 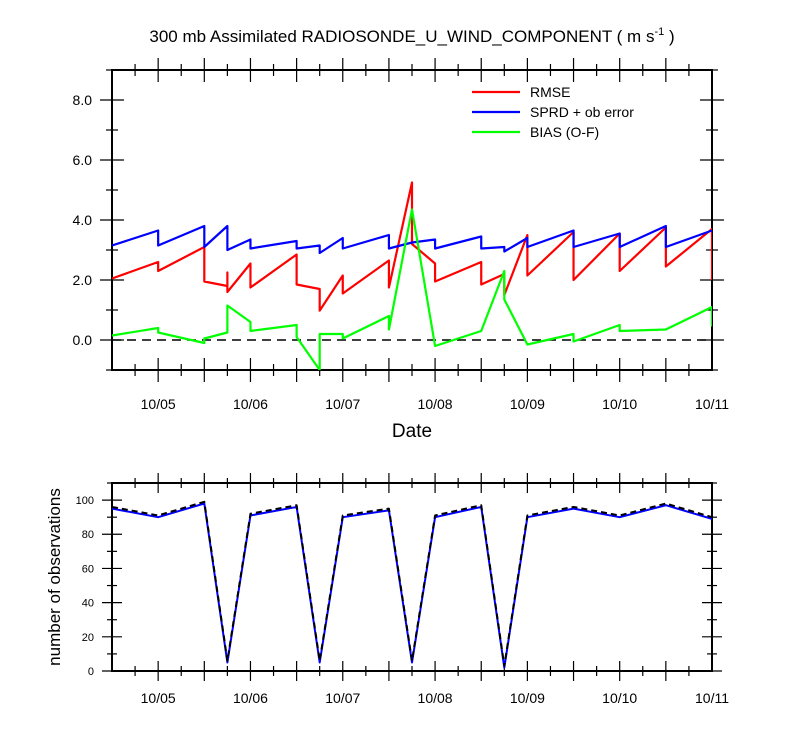 What do you see at coordinates (83, 280) in the screenshot?
I see `y-tick-label: 2.0` at bounding box center [83, 280].